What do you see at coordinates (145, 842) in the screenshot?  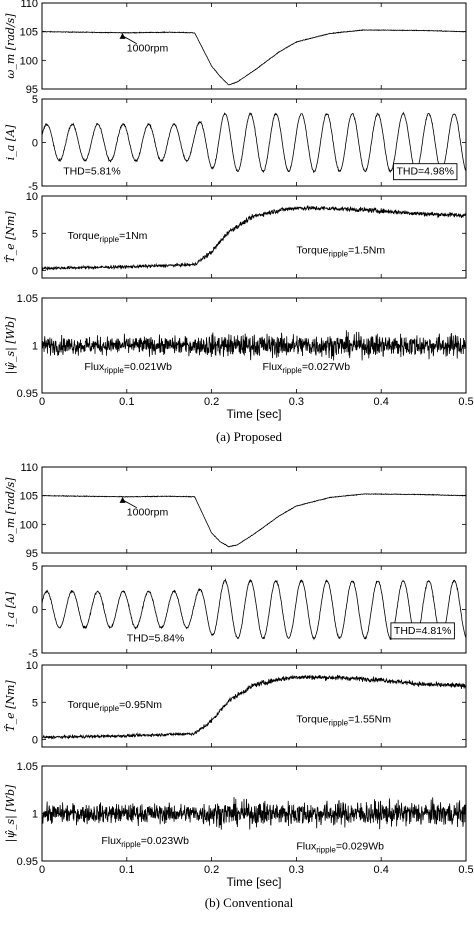 I see `annotation-text: Fluxripple=0.023Wb` at bounding box center [145, 842].